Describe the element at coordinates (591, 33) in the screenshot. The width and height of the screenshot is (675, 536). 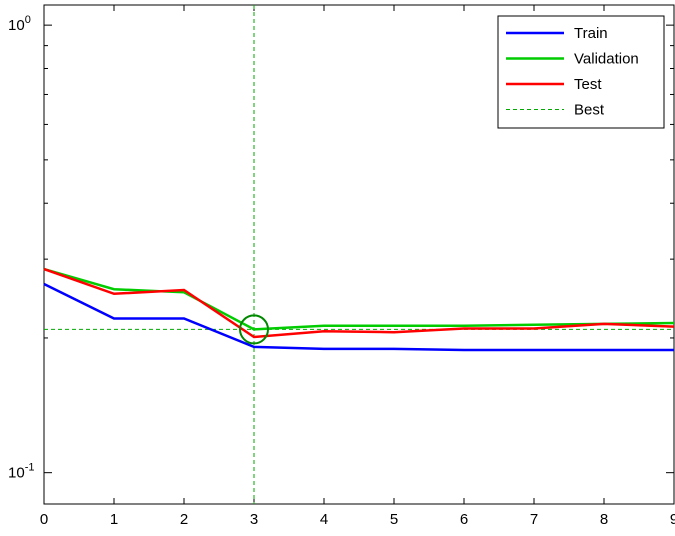
I see `legend-label: Train` at that location.